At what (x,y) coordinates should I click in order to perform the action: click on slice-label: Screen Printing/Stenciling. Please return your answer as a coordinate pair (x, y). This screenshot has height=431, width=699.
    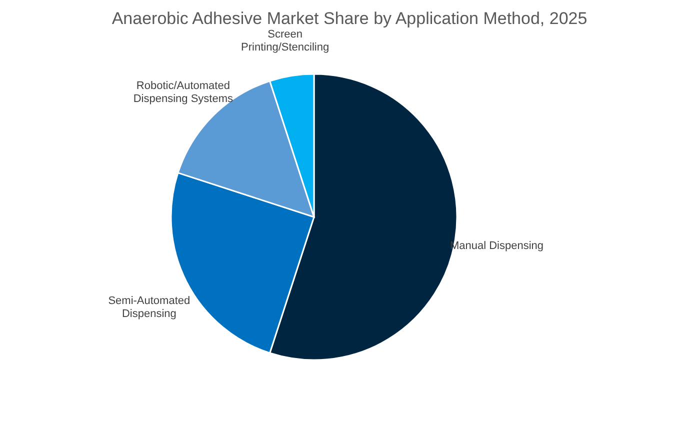
    Looking at the image, I should click on (285, 41).